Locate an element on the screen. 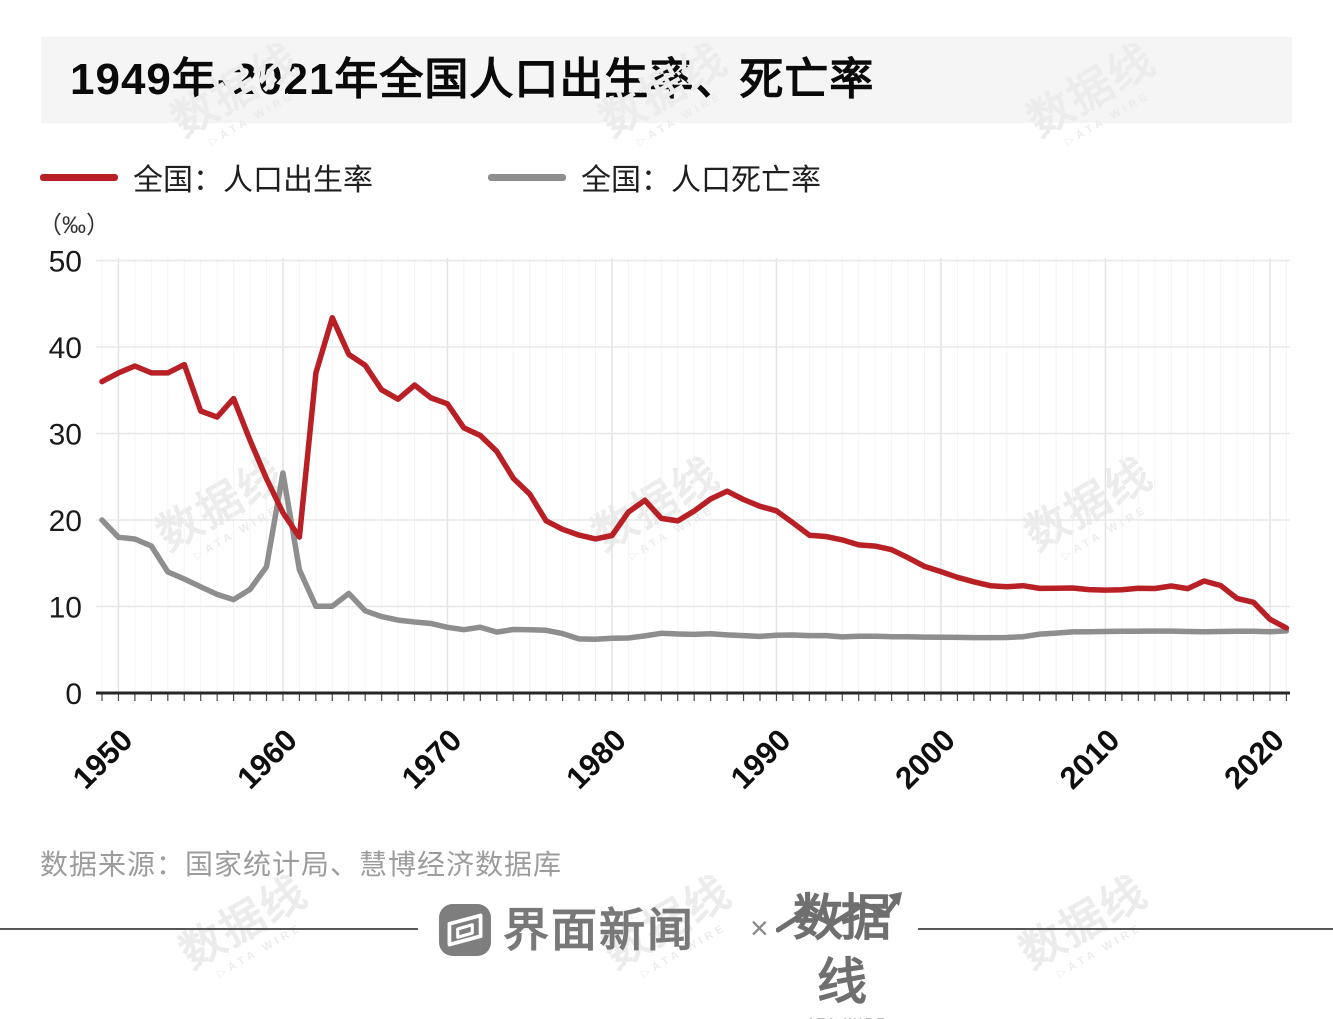 This screenshot has height=1019, width=1333. svg-text: 40 is located at coordinates (65, 348).